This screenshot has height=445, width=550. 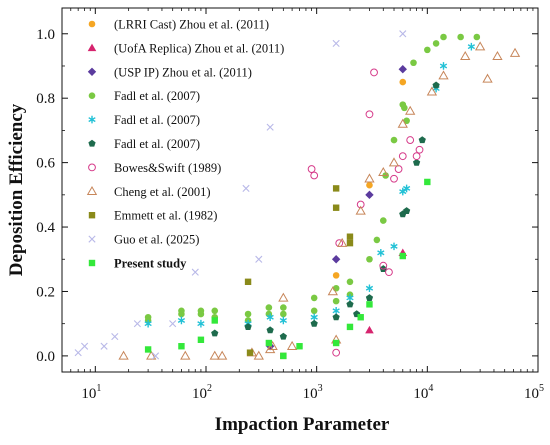 I want to click on x-tick-label: 10⁴, so click(x=423, y=392).